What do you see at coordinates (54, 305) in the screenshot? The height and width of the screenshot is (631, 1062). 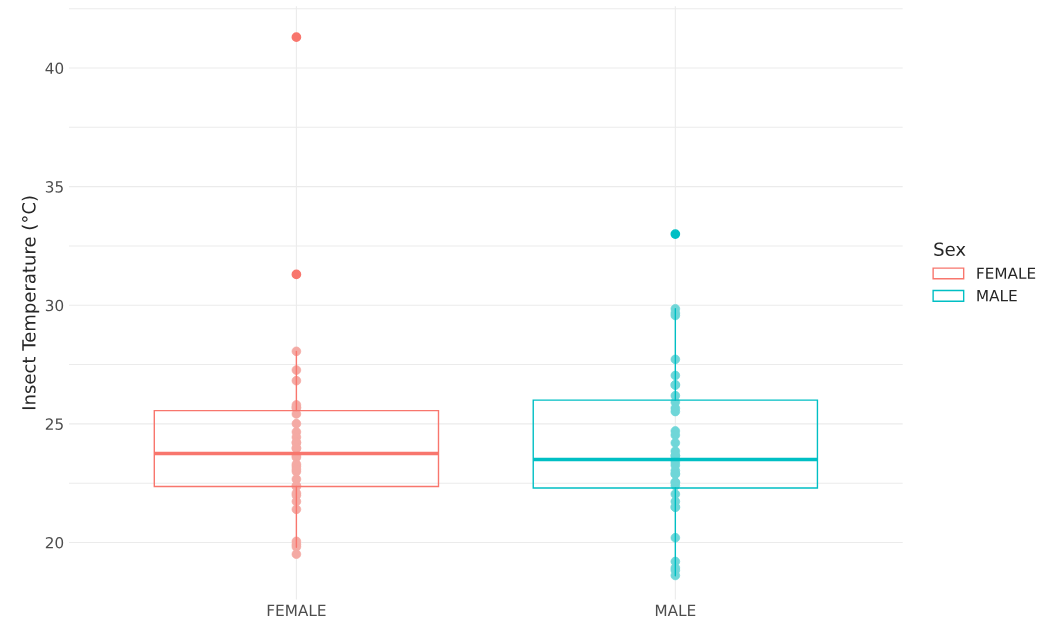 I see `y-tick-label: 30` at bounding box center [54, 305].